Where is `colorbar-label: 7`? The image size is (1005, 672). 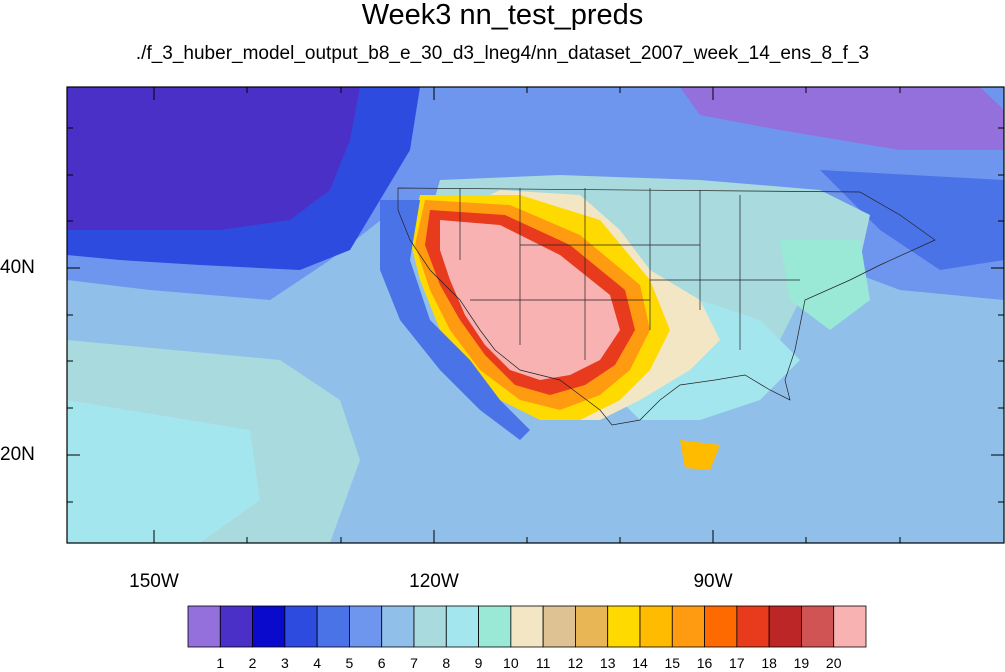
colorbar-label: 7 is located at coordinates (414, 663).